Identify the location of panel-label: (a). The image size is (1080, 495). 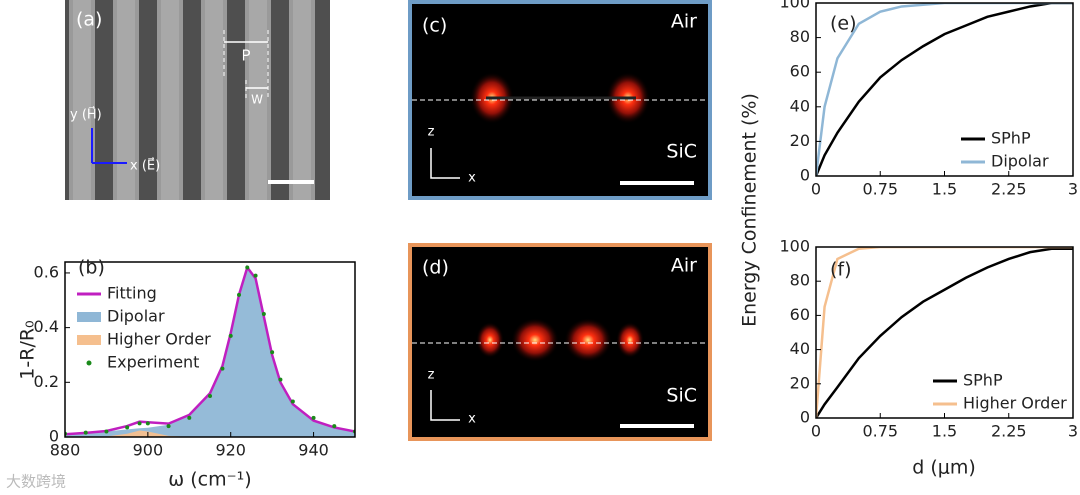
(89, 20).